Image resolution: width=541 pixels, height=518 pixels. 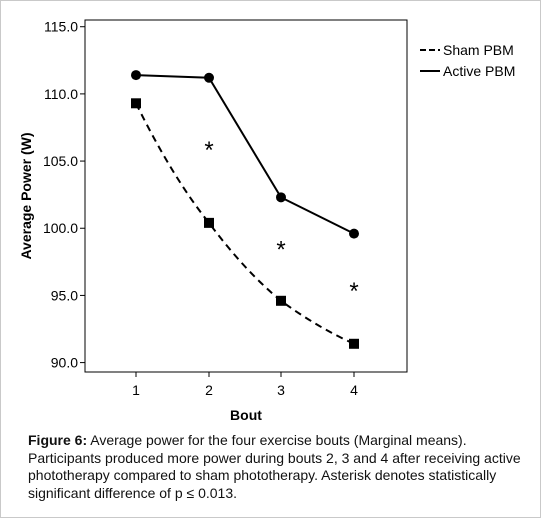 What do you see at coordinates (209, 390) in the screenshot?
I see `x-tick-label: 2` at bounding box center [209, 390].